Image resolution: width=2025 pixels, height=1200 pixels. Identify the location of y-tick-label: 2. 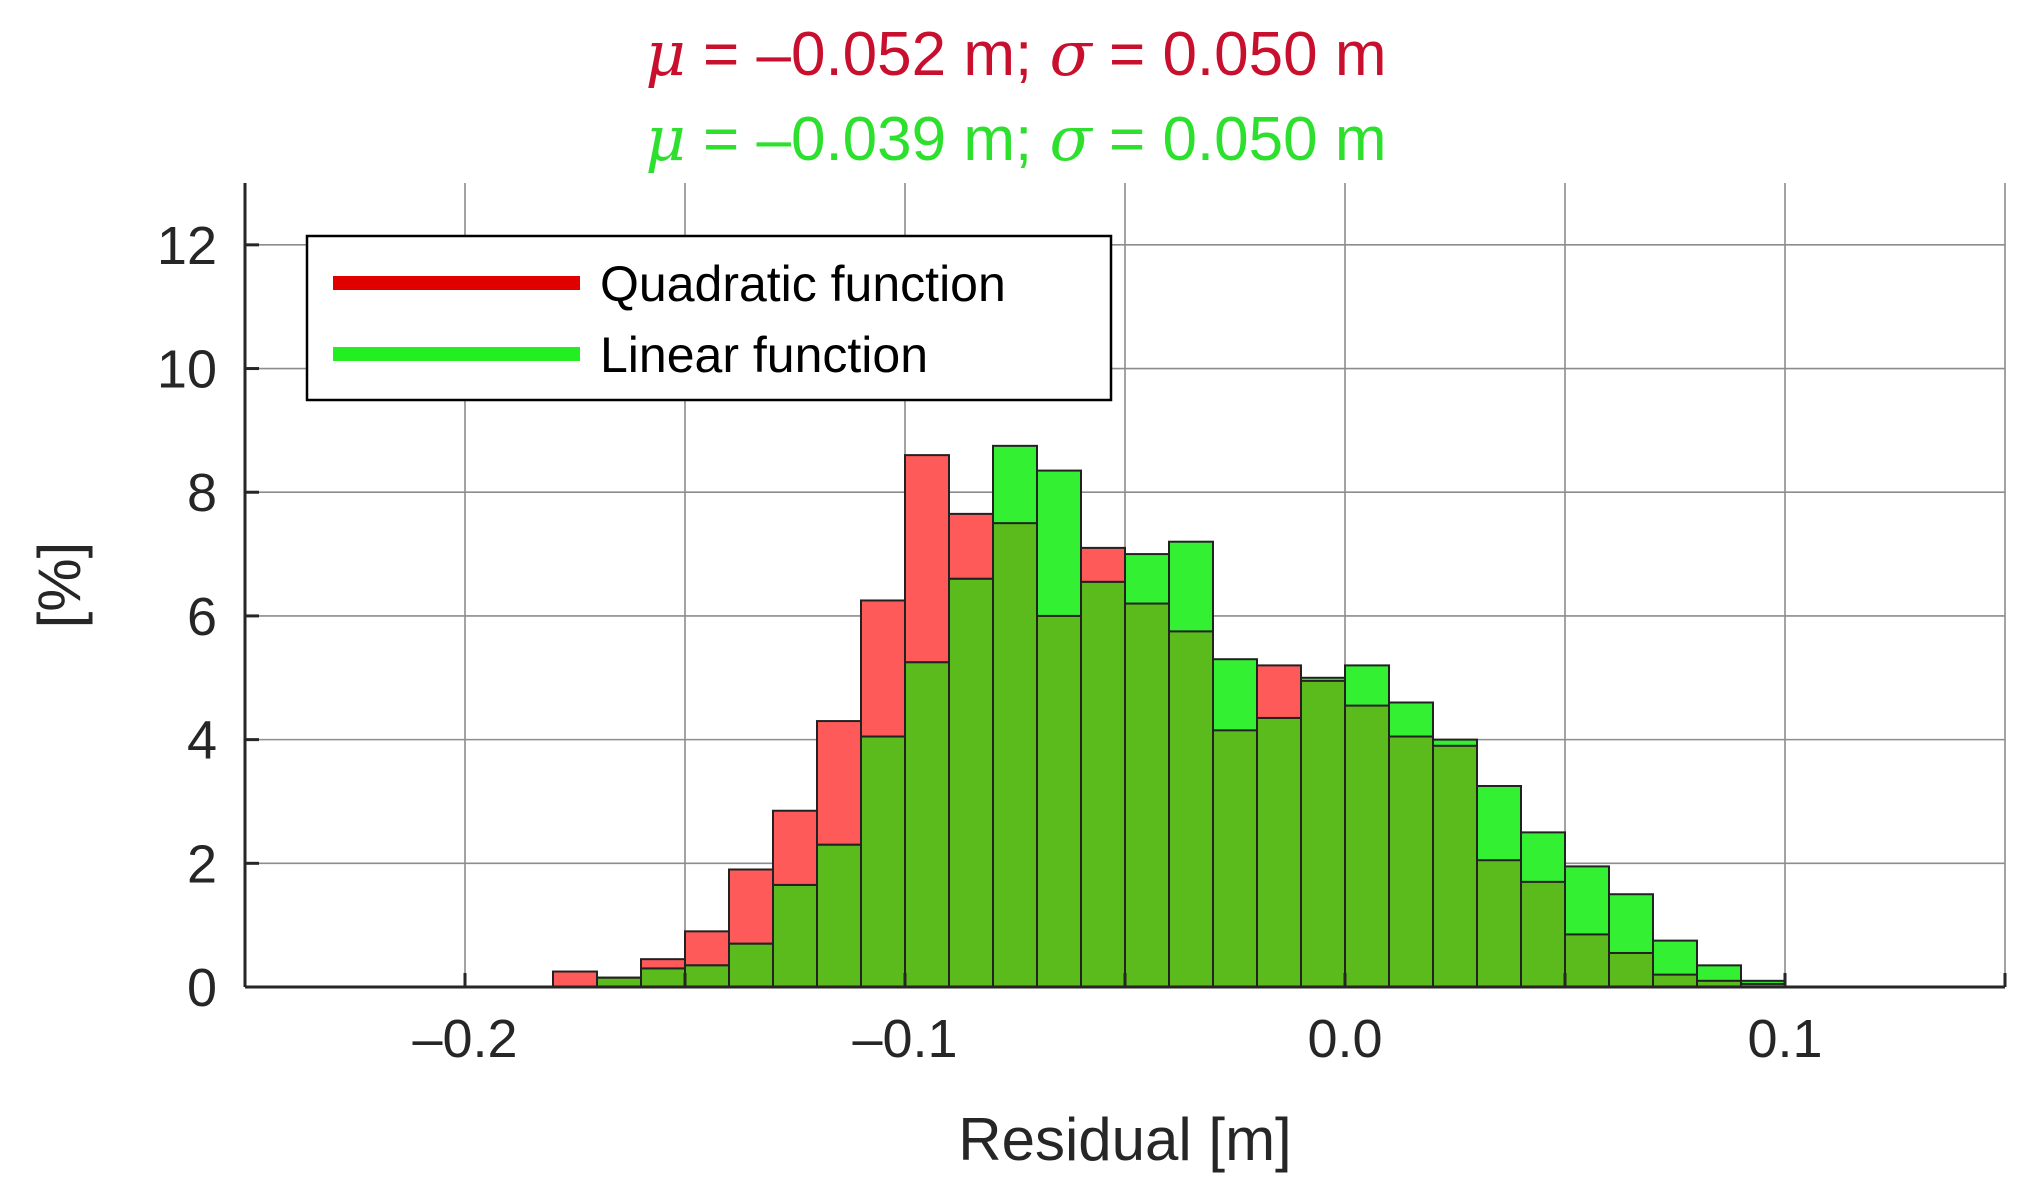
(202, 864).